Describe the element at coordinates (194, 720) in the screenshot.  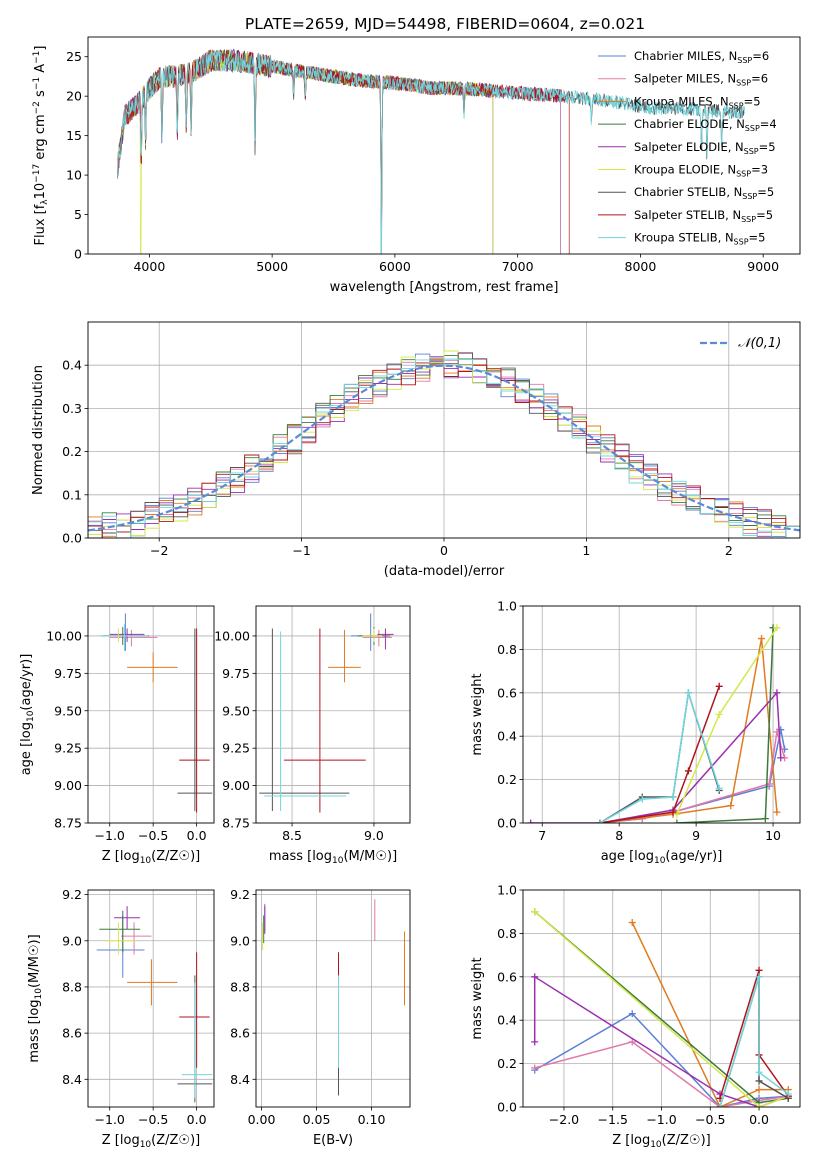
I see `errorbar-salpeter-stelib` at that location.